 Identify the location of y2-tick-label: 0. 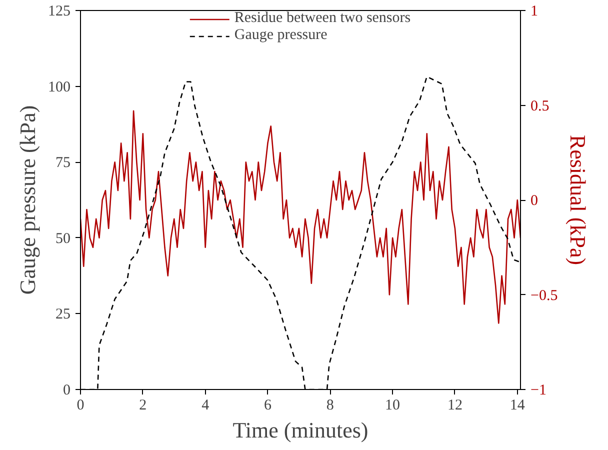
(534, 201).